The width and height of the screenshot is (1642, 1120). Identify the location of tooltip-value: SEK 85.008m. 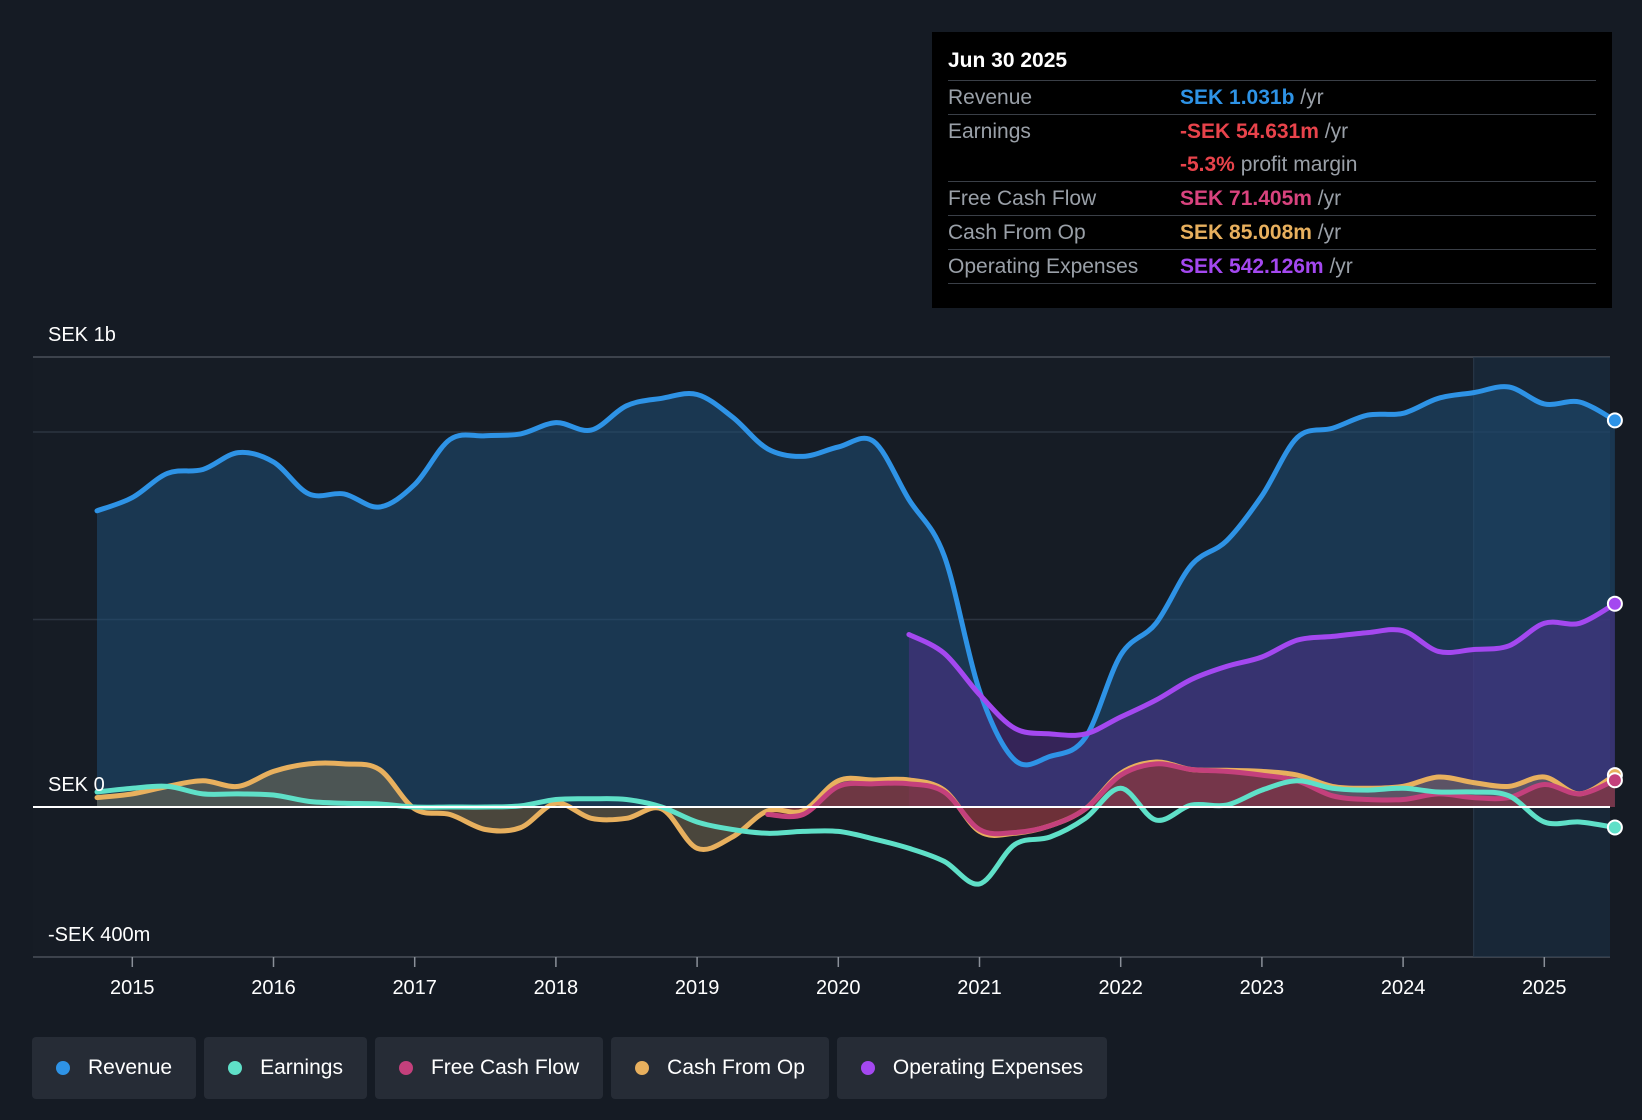
(1246, 232).